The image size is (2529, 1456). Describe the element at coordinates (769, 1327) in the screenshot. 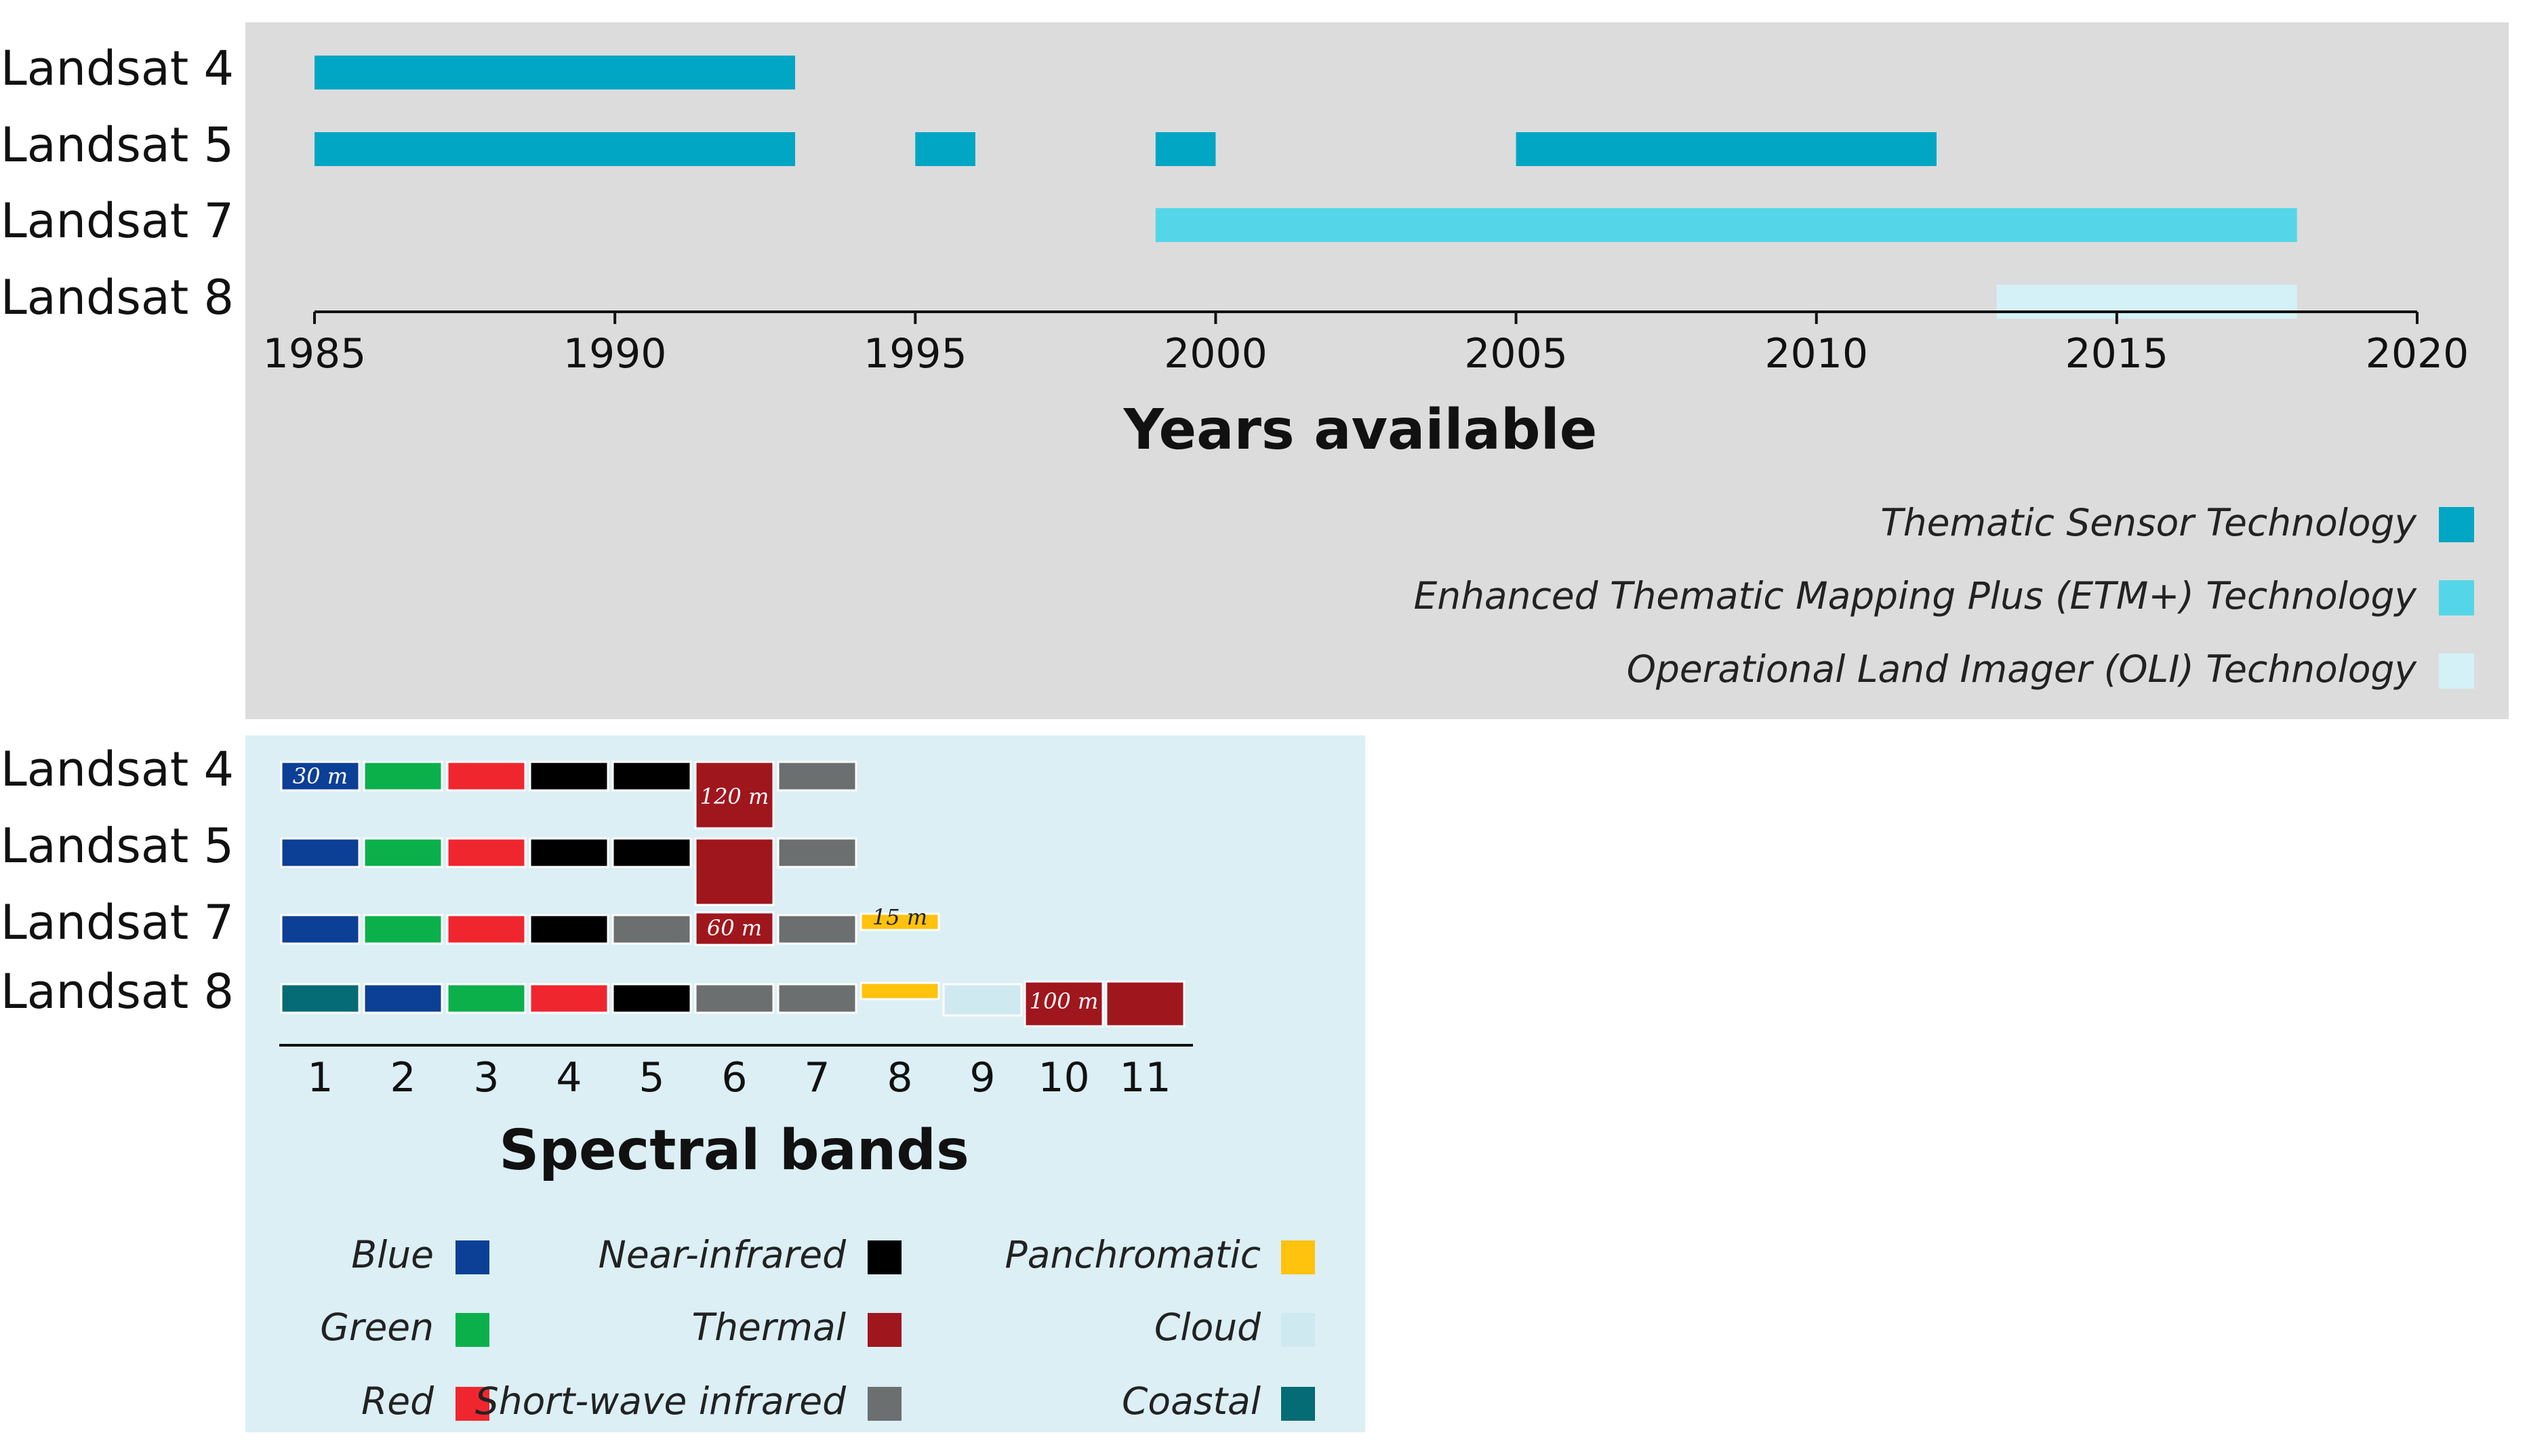

I see `bands-legend-label: Thermal` at that location.